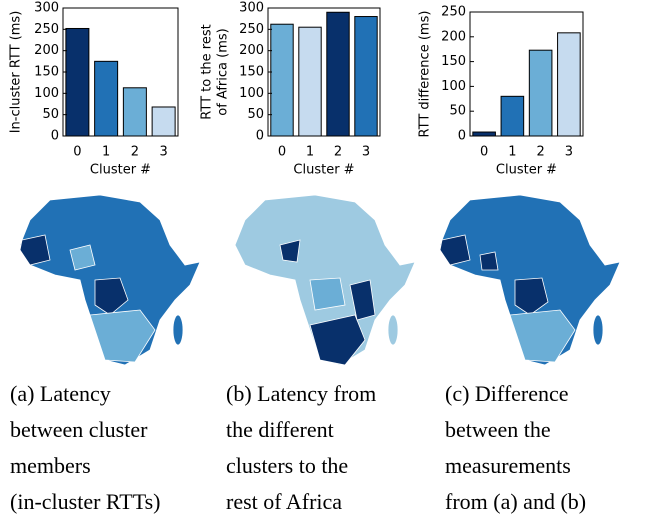 The width and height of the screenshot is (651, 523). What do you see at coordinates (287, 465) in the screenshot?
I see `caption: clusters to the` at bounding box center [287, 465].